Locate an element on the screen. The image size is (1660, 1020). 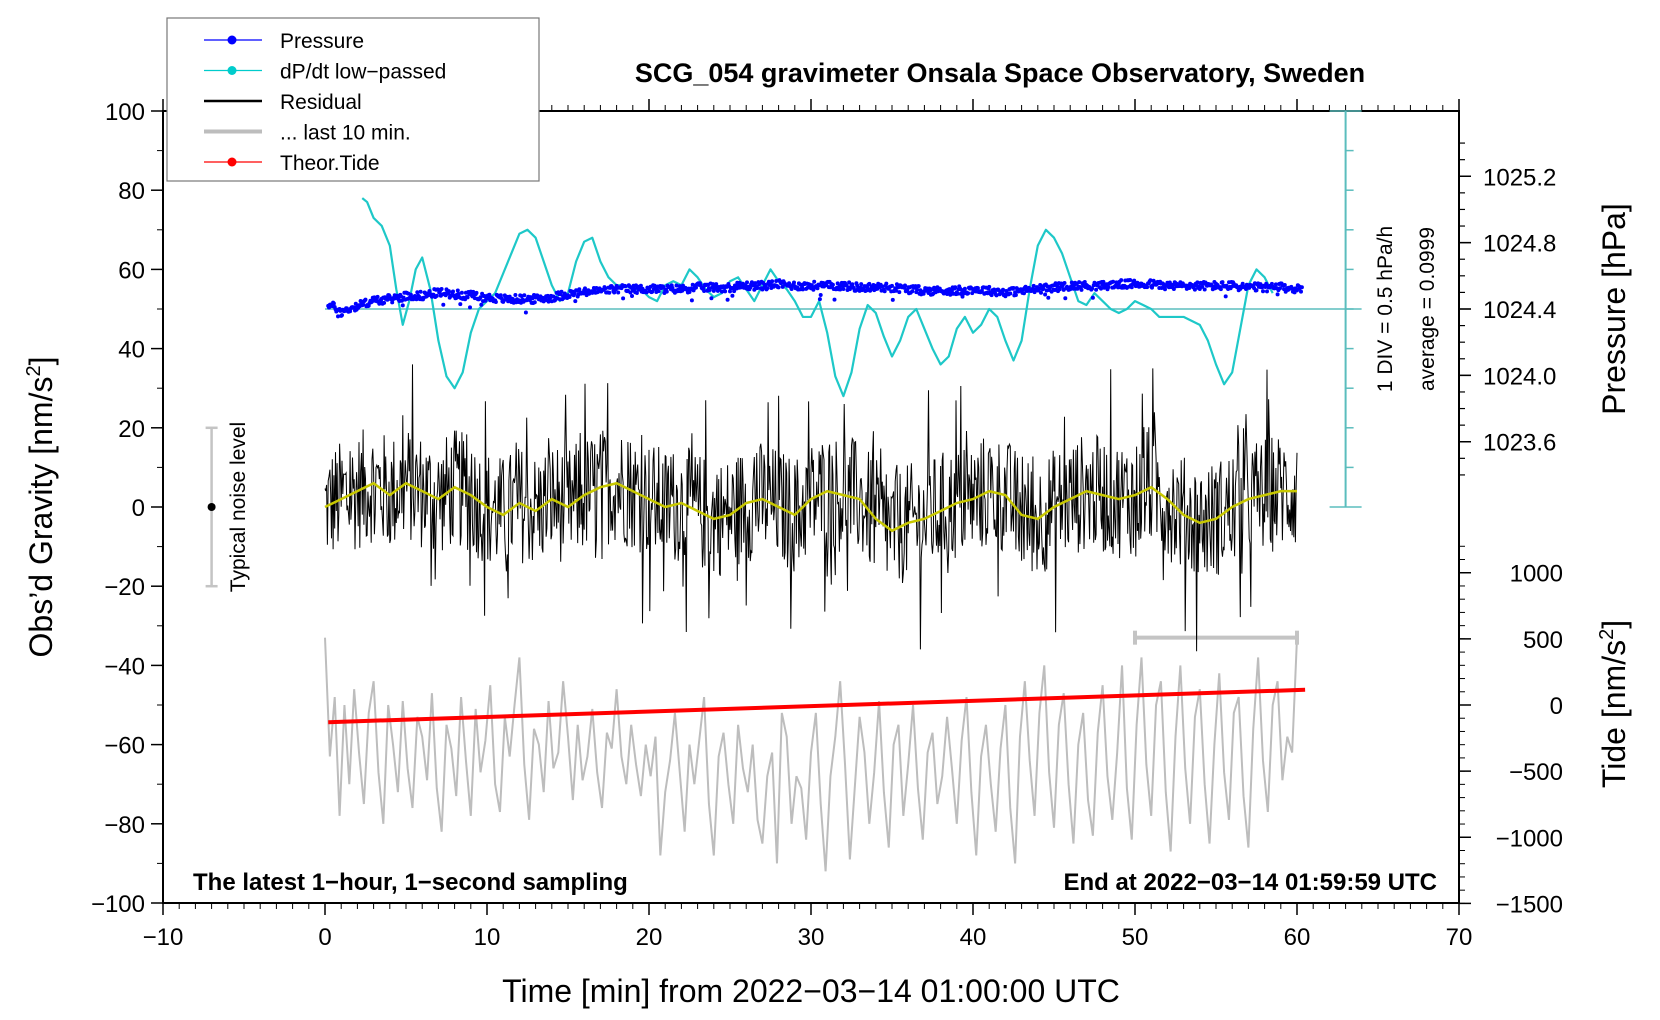
legend-label: Theor.Tide is located at coordinates (330, 163).